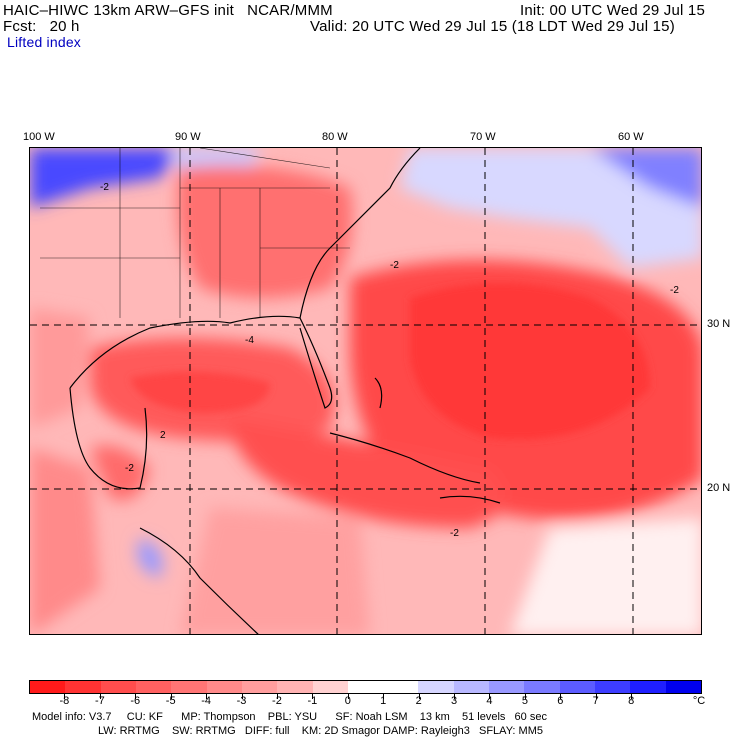  Describe the element at coordinates (163, 435) in the screenshot. I see `contour-label: 2` at that location.